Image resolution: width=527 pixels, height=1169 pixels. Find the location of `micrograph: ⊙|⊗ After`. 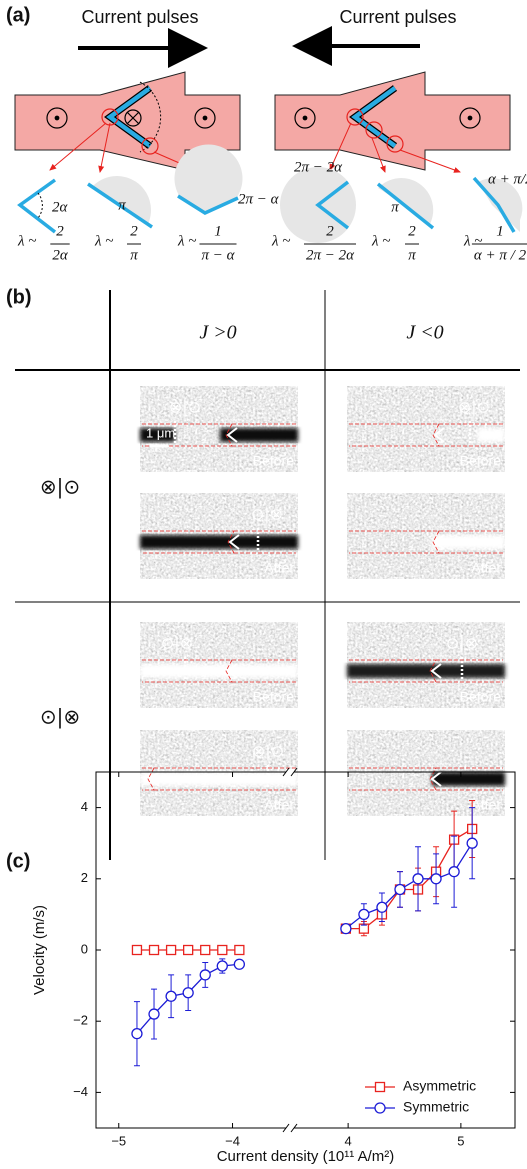

micrograph: ⊙|⊗ After is located at coordinates (219, 536).